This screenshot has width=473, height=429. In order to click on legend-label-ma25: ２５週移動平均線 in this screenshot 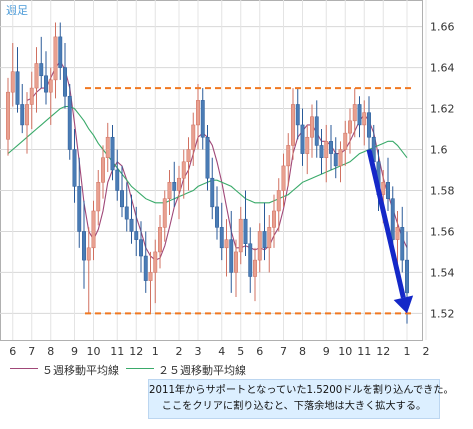, I will do `click(202, 370)`.